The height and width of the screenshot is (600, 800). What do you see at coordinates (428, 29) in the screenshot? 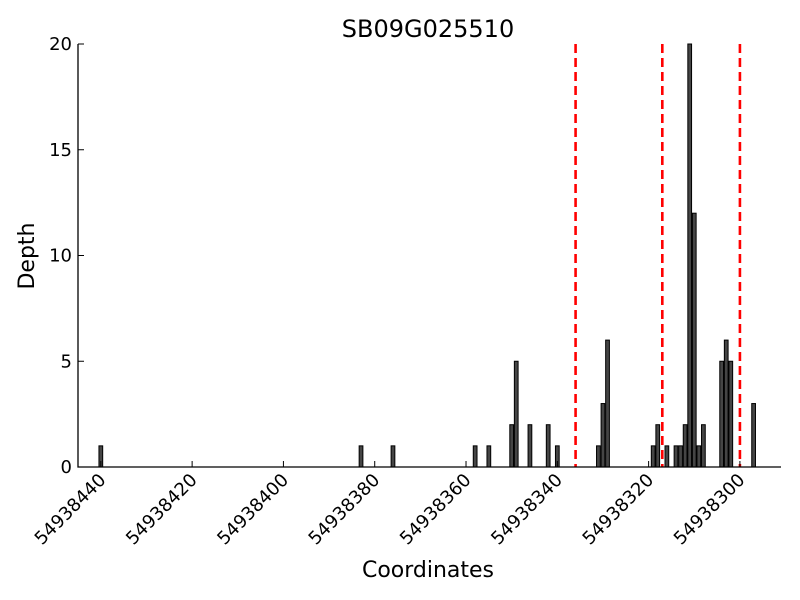
I see `chart-title: SB09G025510` at bounding box center [428, 29].